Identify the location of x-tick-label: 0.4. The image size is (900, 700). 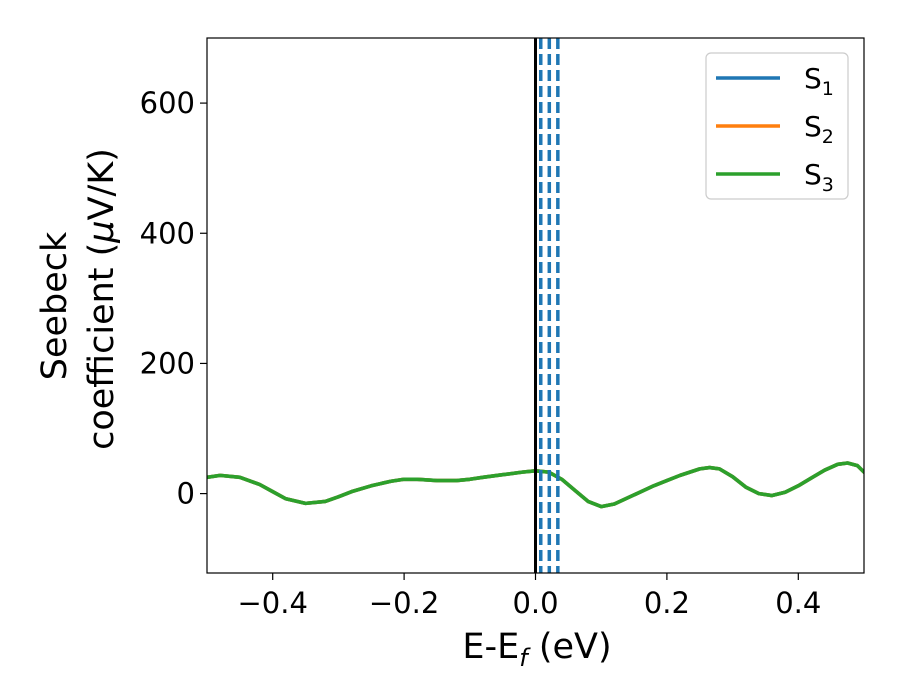
(798, 603).